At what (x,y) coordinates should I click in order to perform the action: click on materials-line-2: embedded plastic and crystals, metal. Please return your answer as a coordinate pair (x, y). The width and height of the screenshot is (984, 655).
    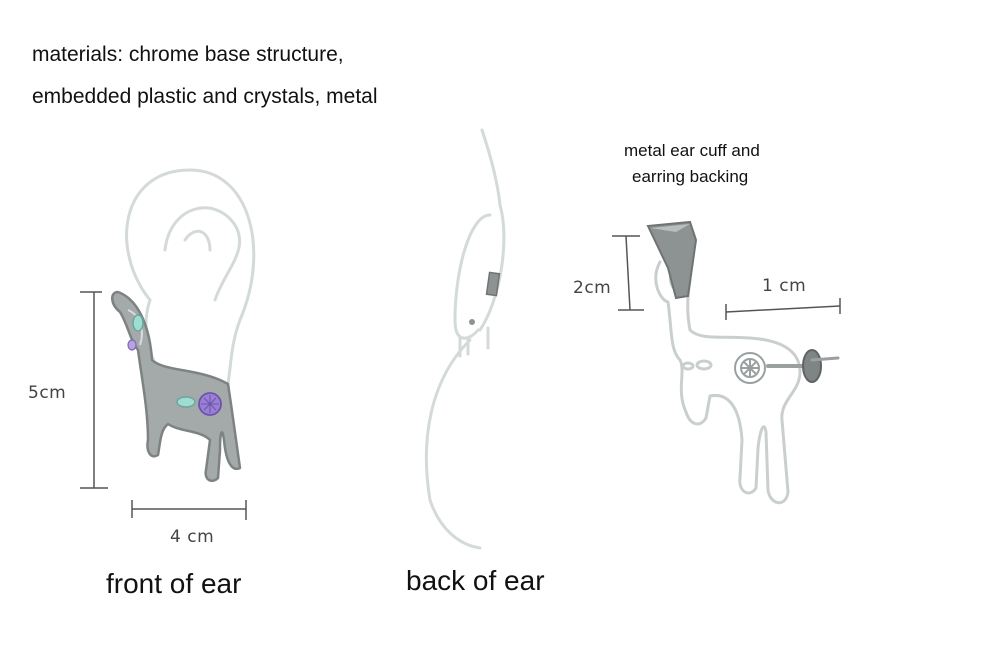
    Looking at the image, I should click on (205, 96).